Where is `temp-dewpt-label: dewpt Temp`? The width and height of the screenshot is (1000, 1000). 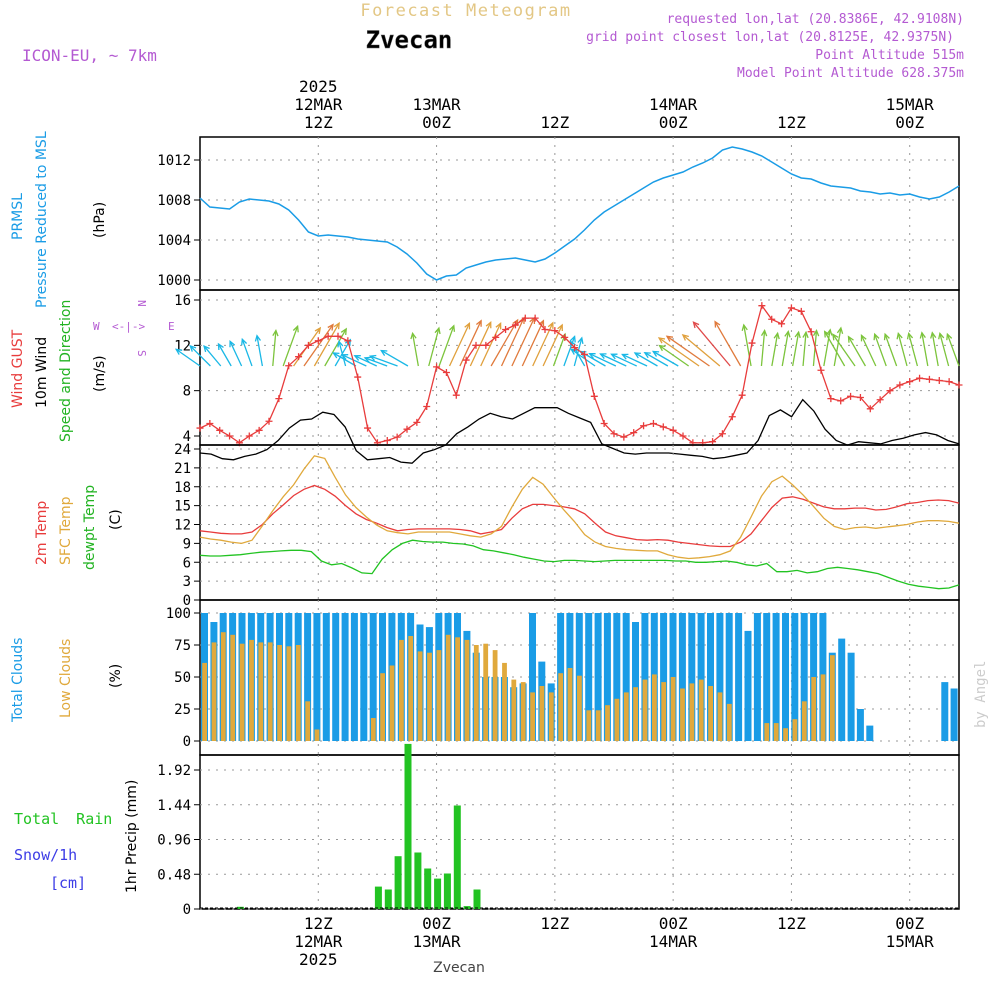
temp-dewpt-label: dewpt Temp is located at coordinates (90, 527).